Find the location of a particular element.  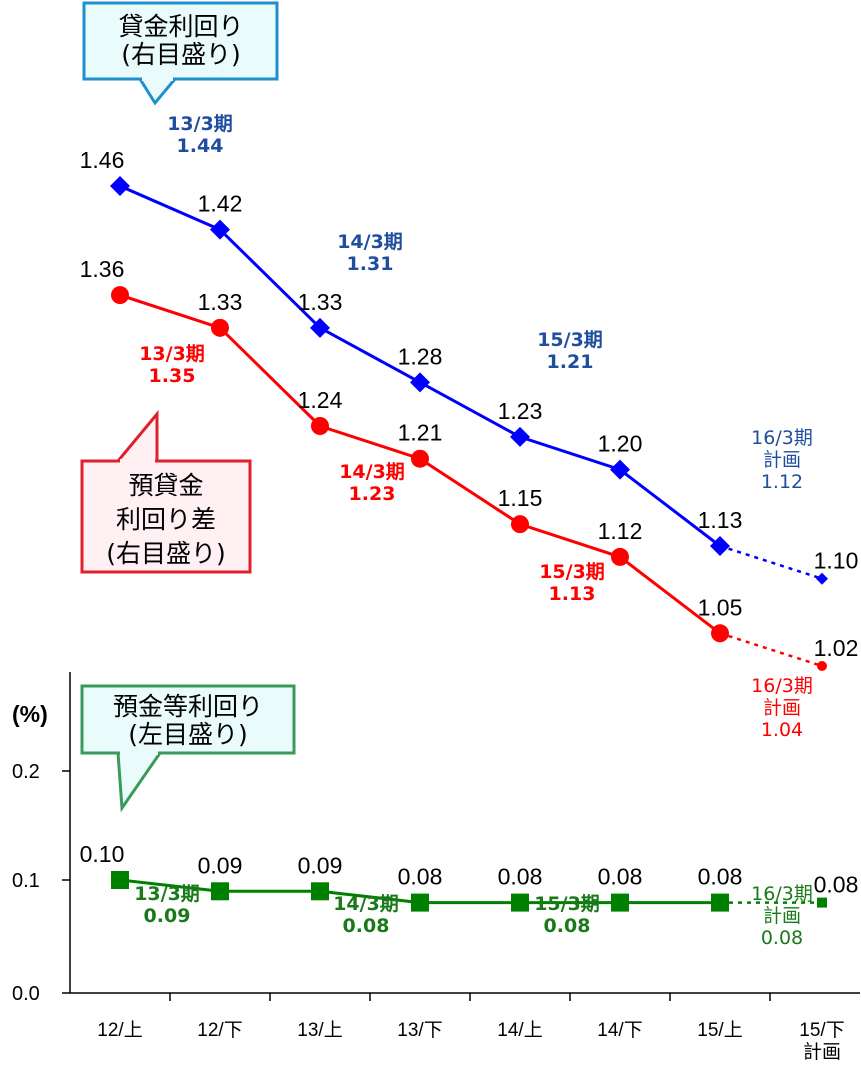

deposit-fy-annotation: 14/3期0.08 is located at coordinates (366, 915).